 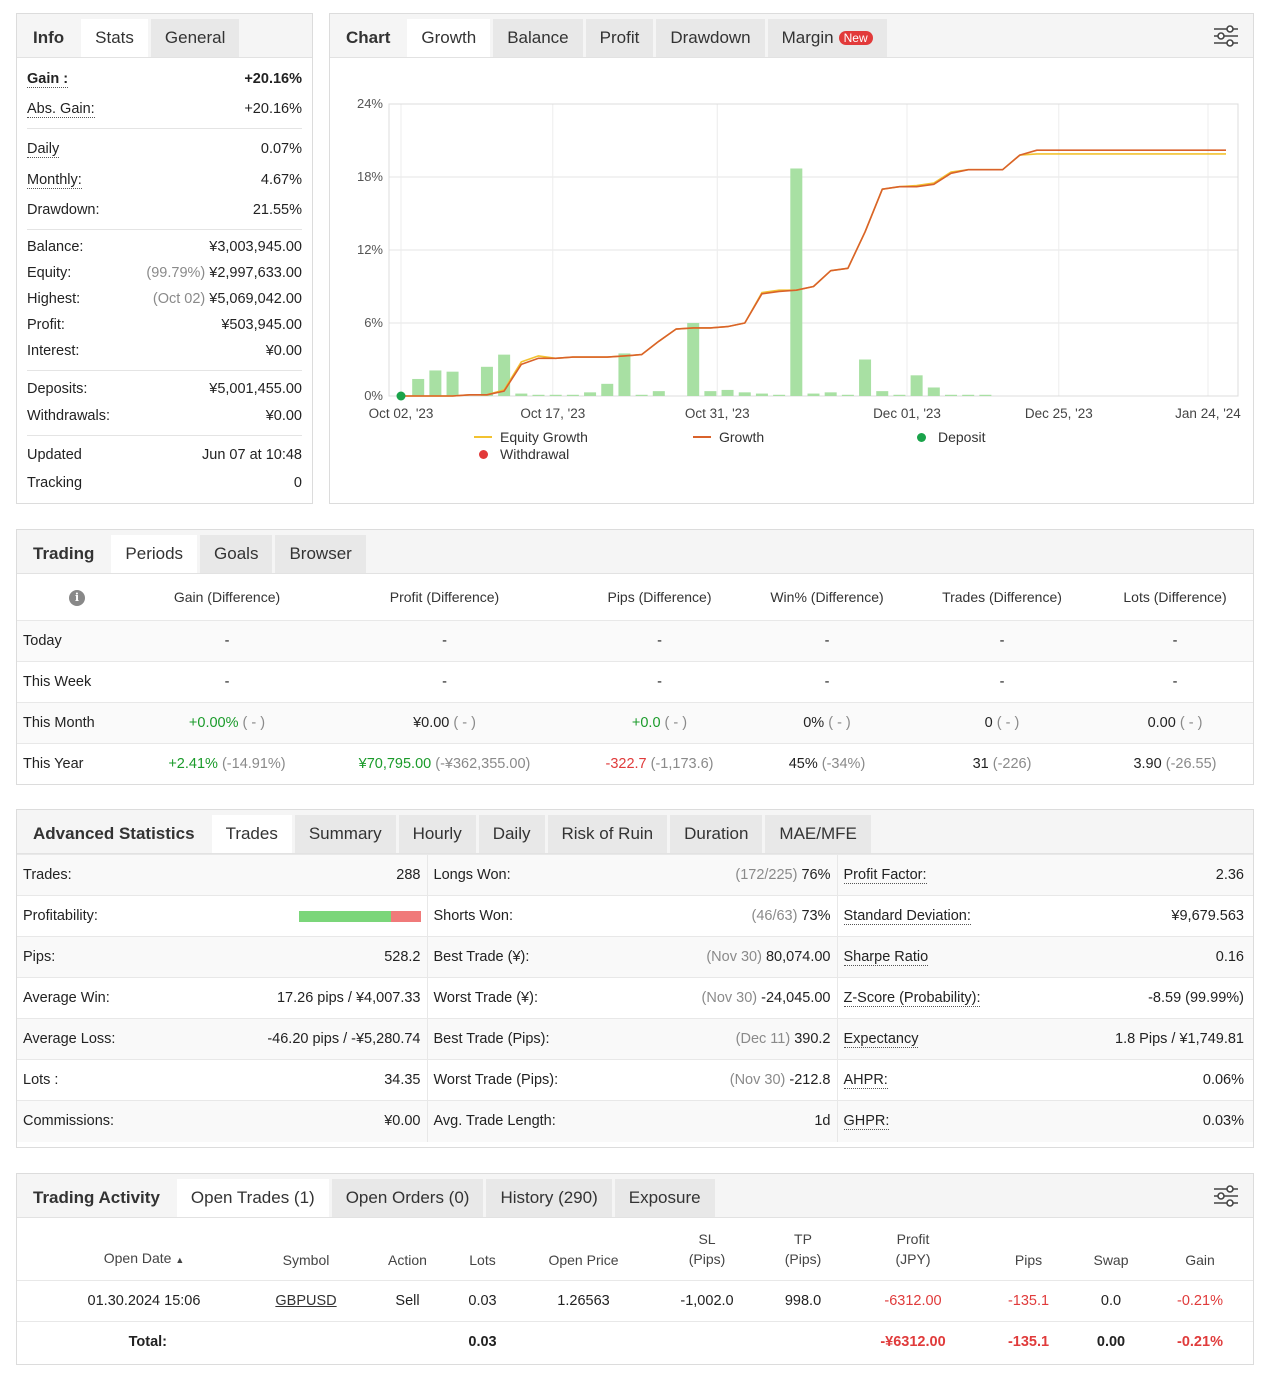 I want to click on stat-label: Avg. Trade Length:, so click(x=506, y=1121).